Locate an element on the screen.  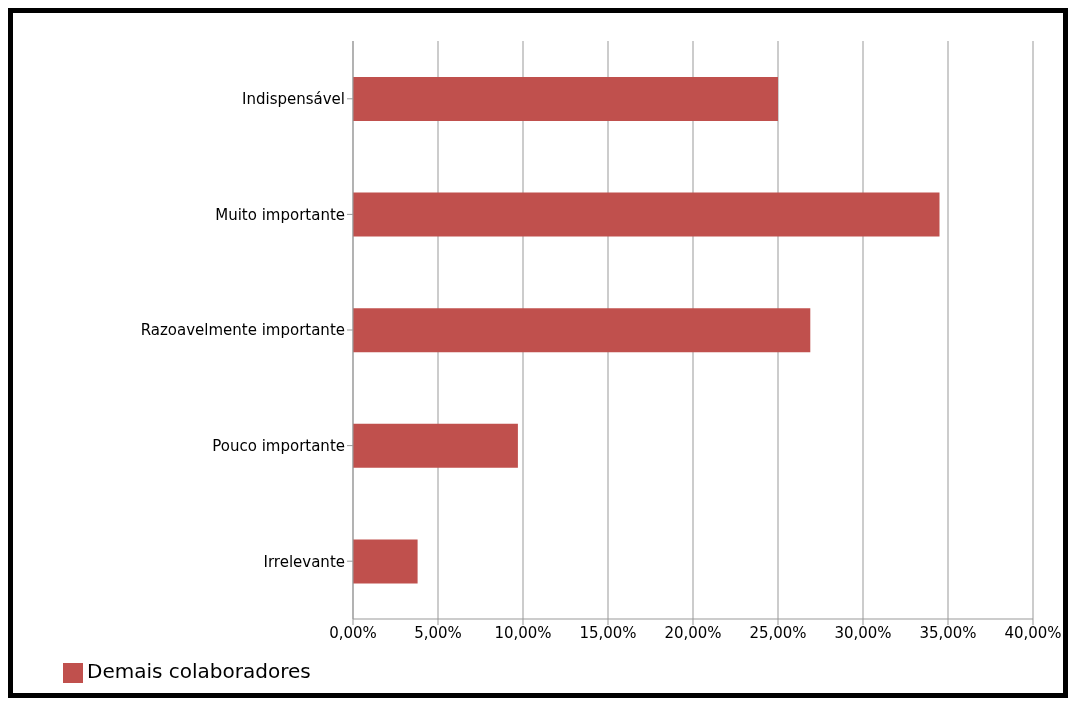
x-tick-label: 0,00% is located at coordinates (353, 632).